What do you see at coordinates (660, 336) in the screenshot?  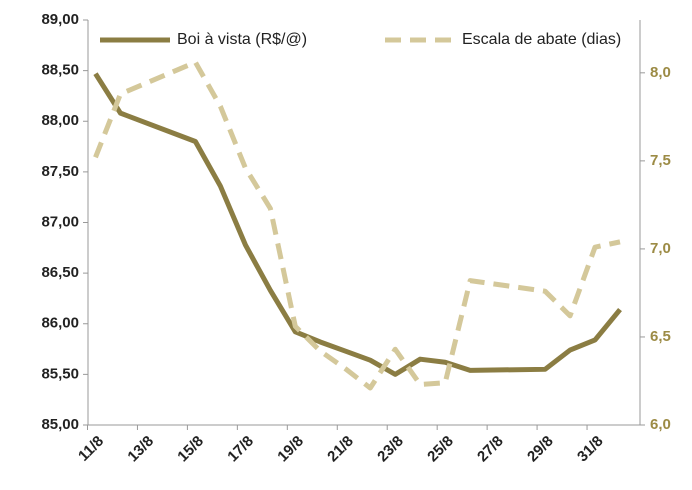 I see `y2-tick-label: 6,5` at bounding box center [660, 336].